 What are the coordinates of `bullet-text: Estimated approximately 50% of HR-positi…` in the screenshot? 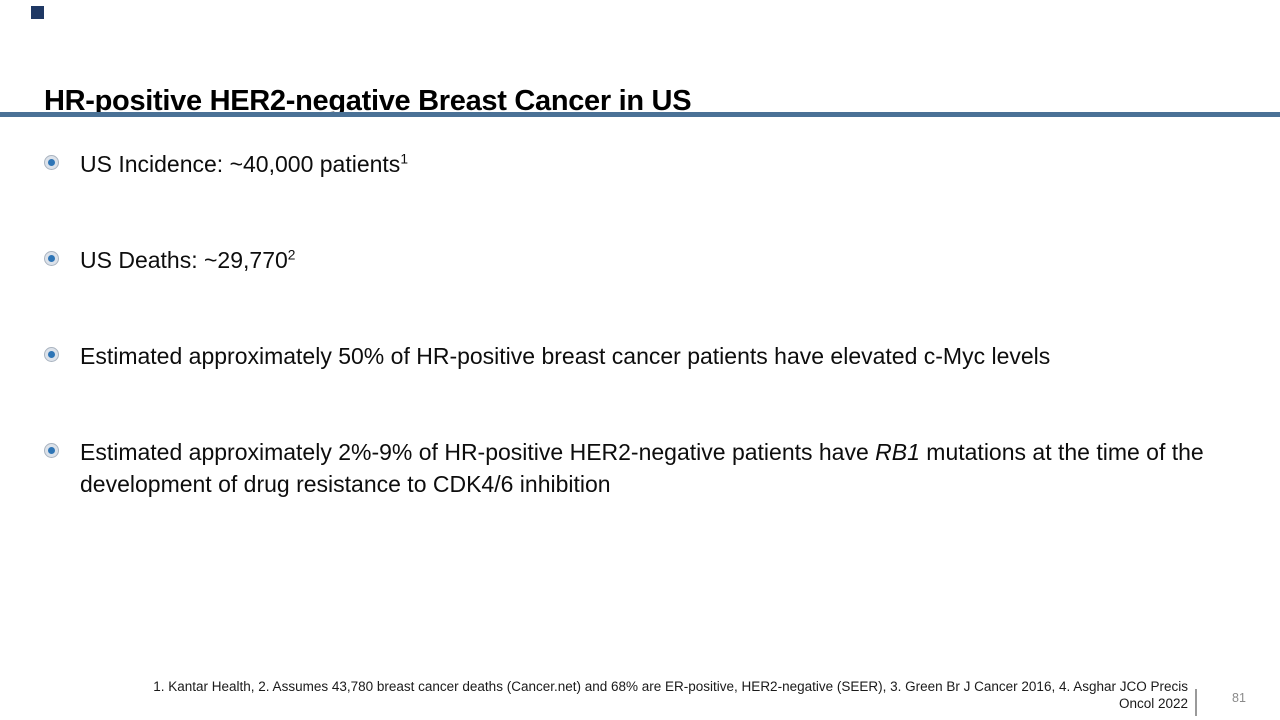 It's located at (668, 356).